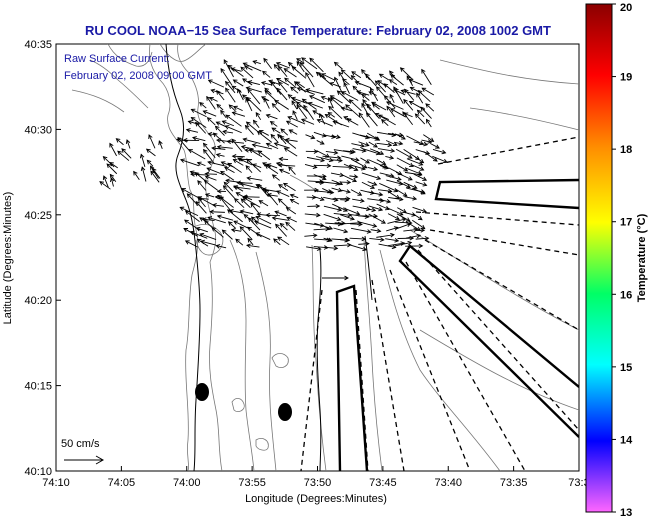 The height and width of the screenshot is (518, 651). I want to click on site-marker, so click(202, 392).